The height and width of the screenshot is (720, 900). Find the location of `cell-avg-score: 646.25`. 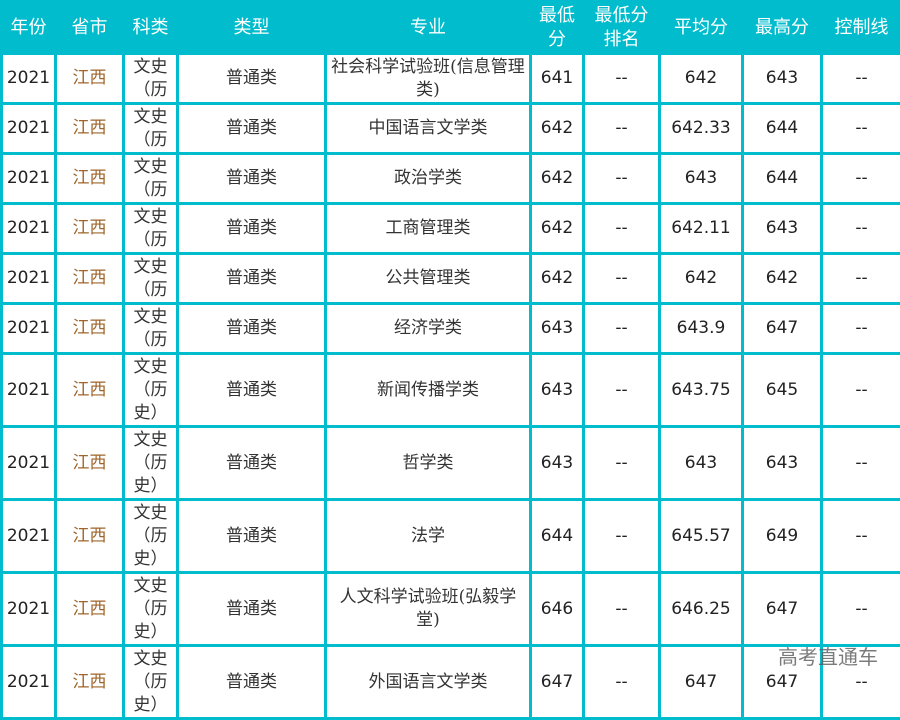

cell-avg-score: 646.25 is located at coordinates (701, 609).